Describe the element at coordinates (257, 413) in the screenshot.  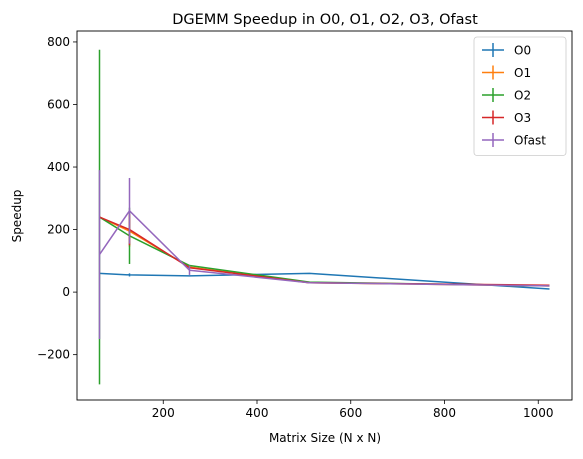
I see `x-tick-label: 400` at that location.